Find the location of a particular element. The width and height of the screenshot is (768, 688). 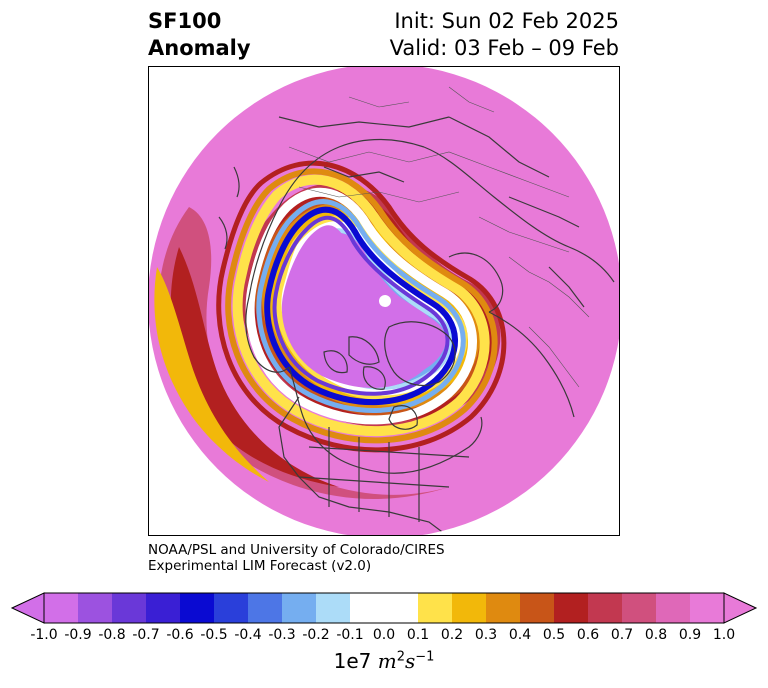

colorbar-tick-label: 0.3 is located at coordinates (486, 635).